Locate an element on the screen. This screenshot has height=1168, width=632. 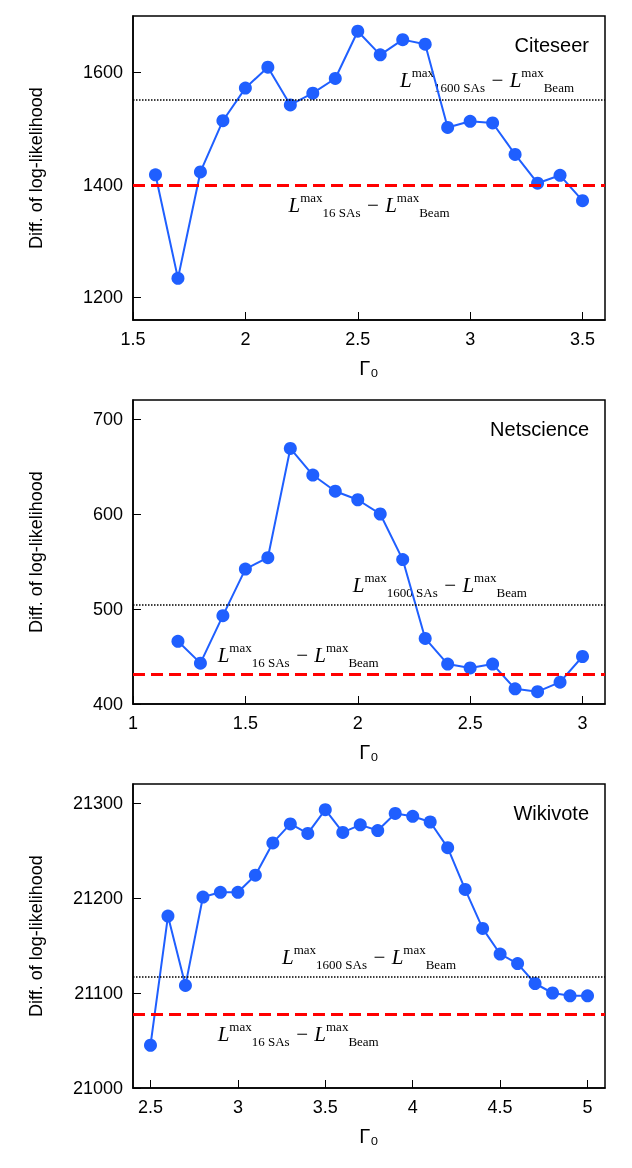
text: Netscience is located at coordinates (539, 429).